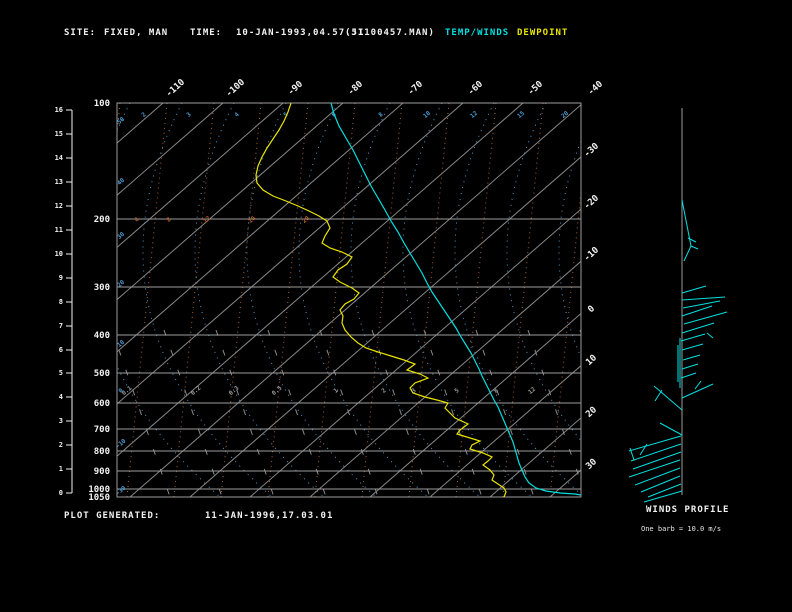 This screenshot has width=792, height=612. What do you see at coordinates (277, 390) in the screenshot?
I see `svg-text: 0.5` at bounding box center [277, 390].